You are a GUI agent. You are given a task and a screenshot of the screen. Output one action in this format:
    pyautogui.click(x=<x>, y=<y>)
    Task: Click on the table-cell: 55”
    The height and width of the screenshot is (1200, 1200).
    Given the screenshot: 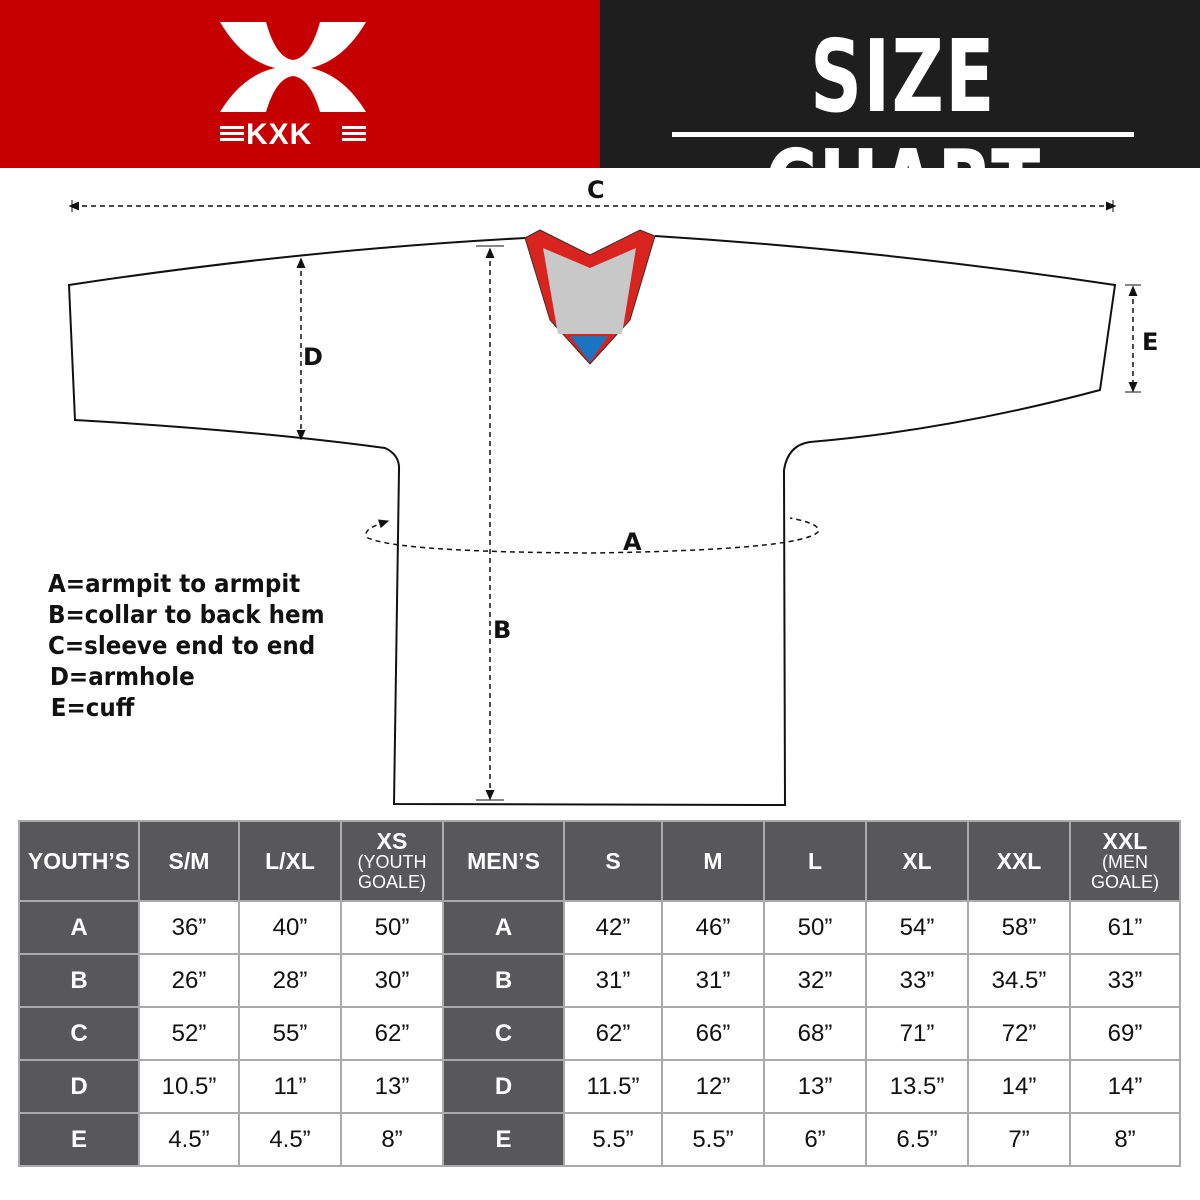 What is the action you would take?
    pyautogui.click(x=290, y=1033)
    